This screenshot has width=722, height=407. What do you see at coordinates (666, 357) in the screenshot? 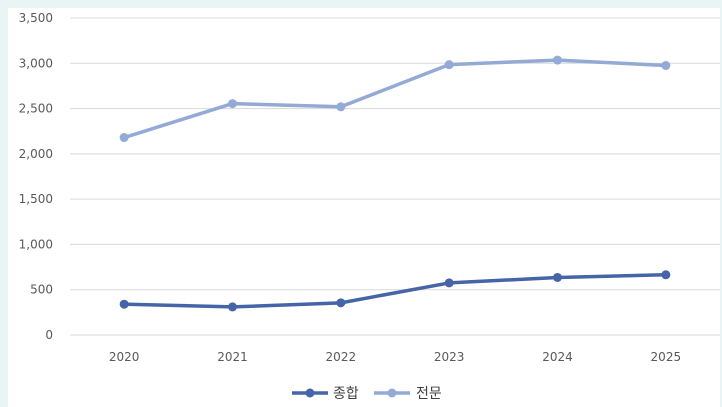
I see `x-tick-label: 2025` at bounding box center [666, 357].